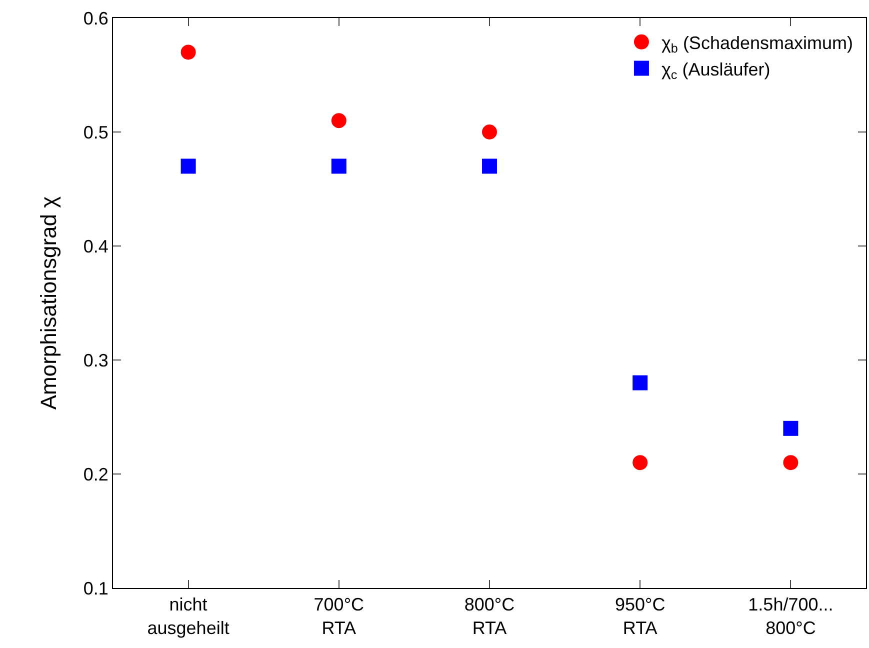 The width and height of the screenshot is (869, 648). I want to click on x-tick-label: 800°C RTA, so click(489, 616).